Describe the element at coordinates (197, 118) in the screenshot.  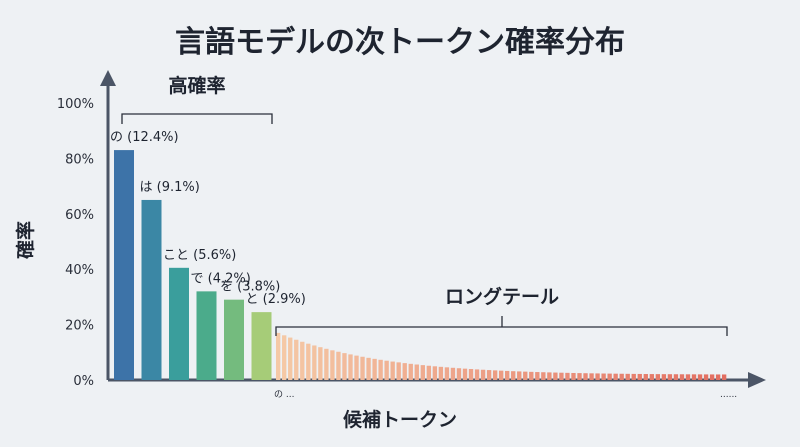
I see `head-bracket` at that location.